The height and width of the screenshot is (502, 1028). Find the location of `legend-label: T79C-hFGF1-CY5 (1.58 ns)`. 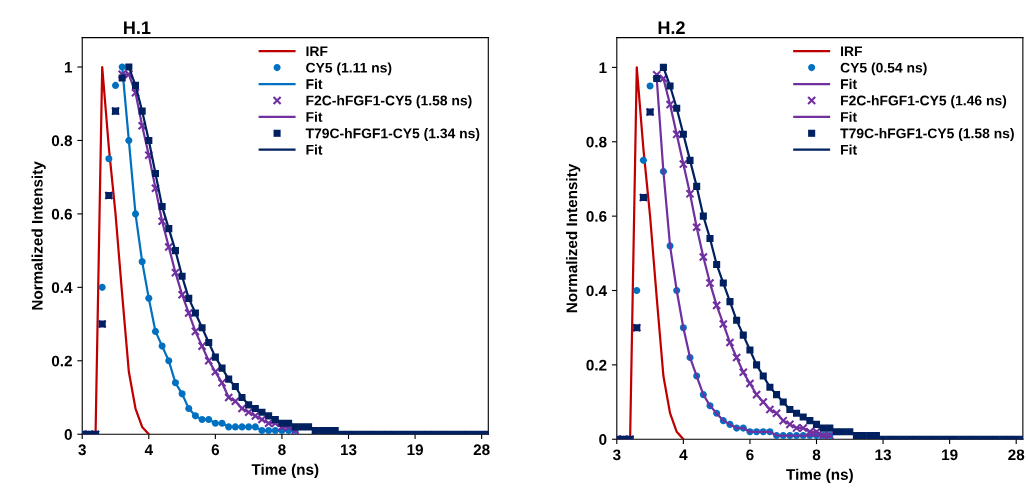

legend-label: T79C-hFGF1-CY5 (1.58 ns) is located at coordinates (927, 135).